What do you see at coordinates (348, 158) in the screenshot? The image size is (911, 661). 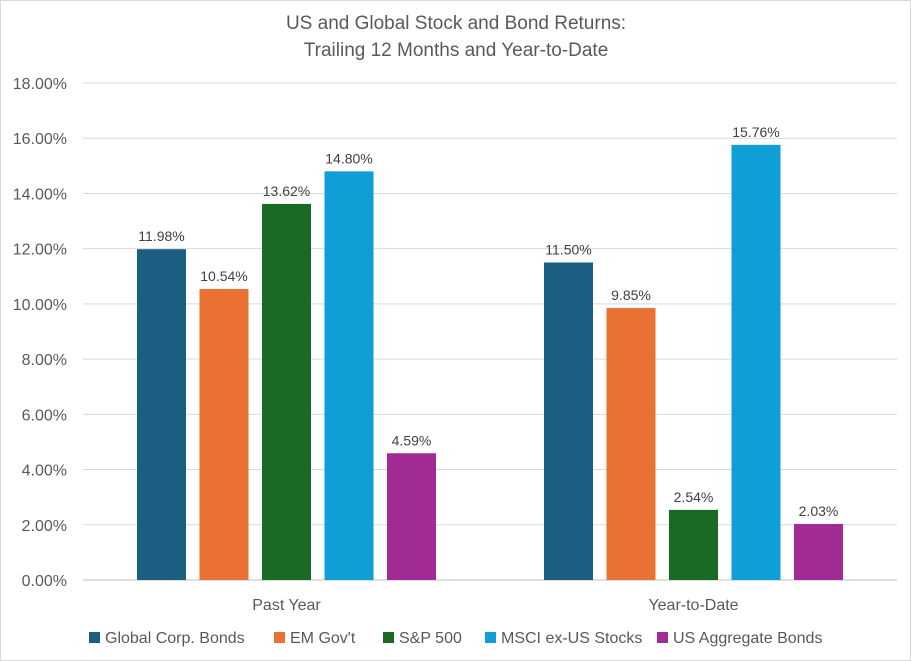 I see `data-label: 14.80%` at bounding box center [348, 158].